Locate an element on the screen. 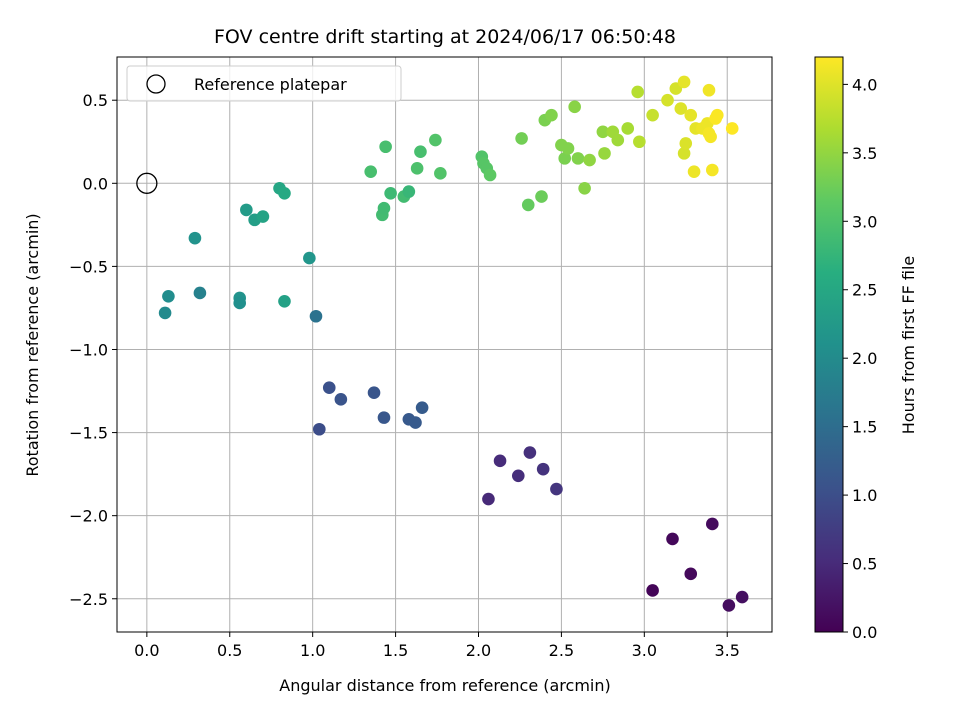  colorbar-tick-label: 3.0 is located at coordinates (864, 221).